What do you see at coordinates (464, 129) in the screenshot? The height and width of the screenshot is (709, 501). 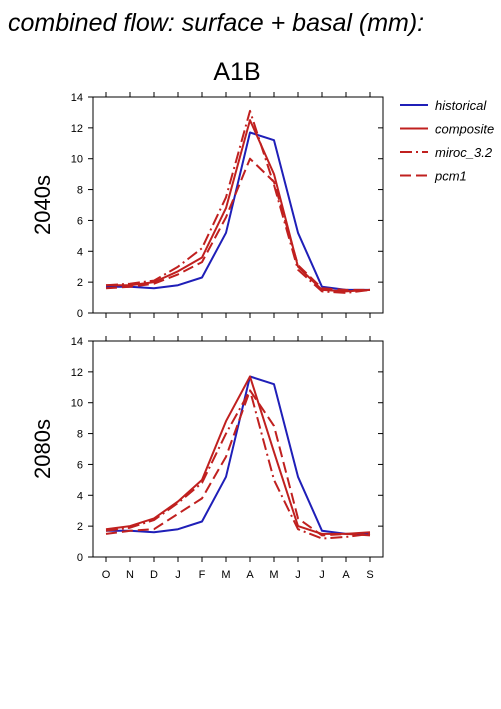 I see `legend-label-composite: composite` at bounding box center [464, 129].